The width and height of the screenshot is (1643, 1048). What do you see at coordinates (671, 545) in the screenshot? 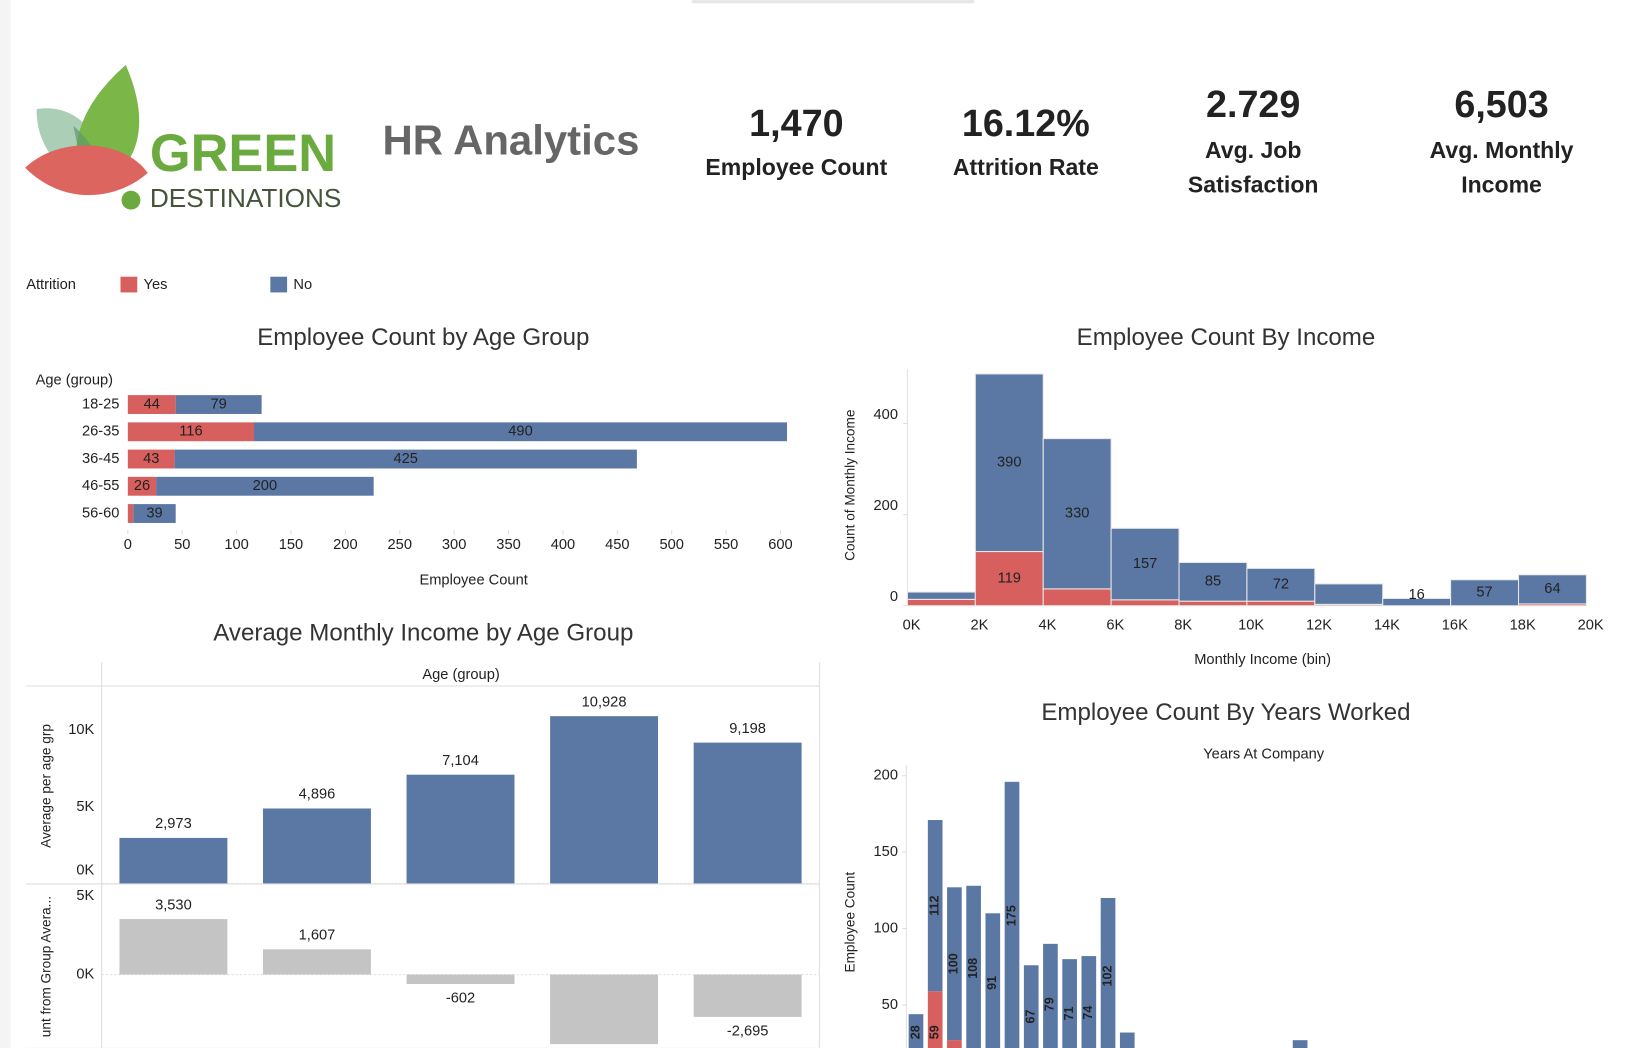
I see `x-tick-label: 500` at bounding box center [671, 545].